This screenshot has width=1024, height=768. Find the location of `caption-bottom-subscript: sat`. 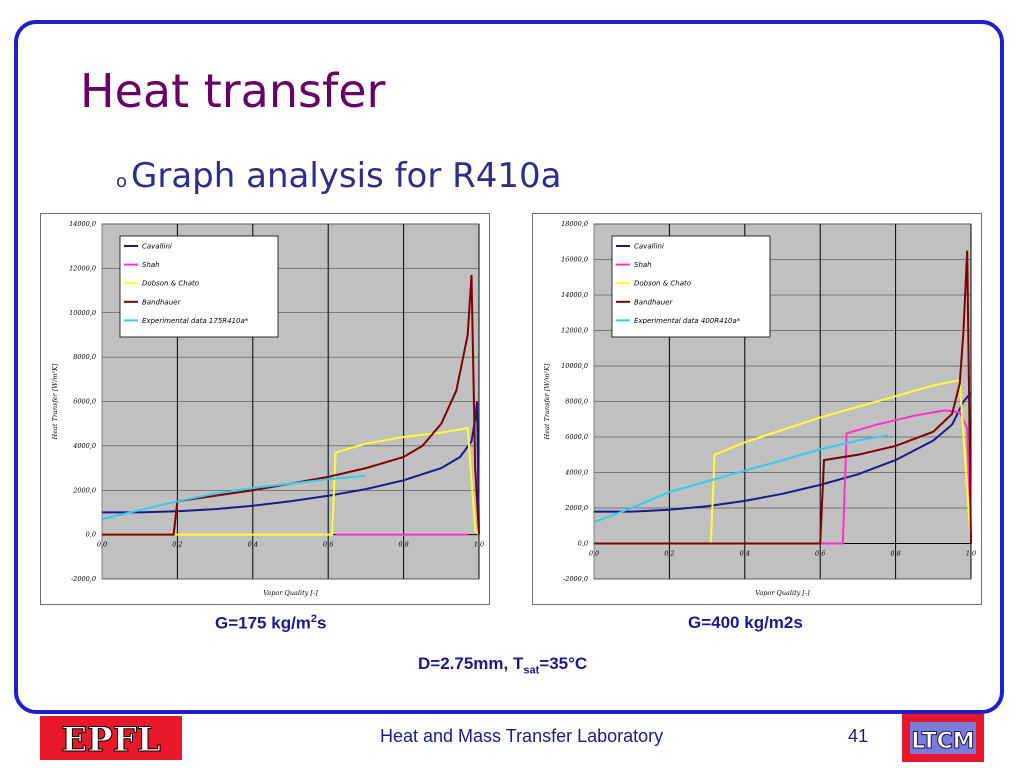

caption-bottom-subscript: sat is located at coordinates (531, 670).